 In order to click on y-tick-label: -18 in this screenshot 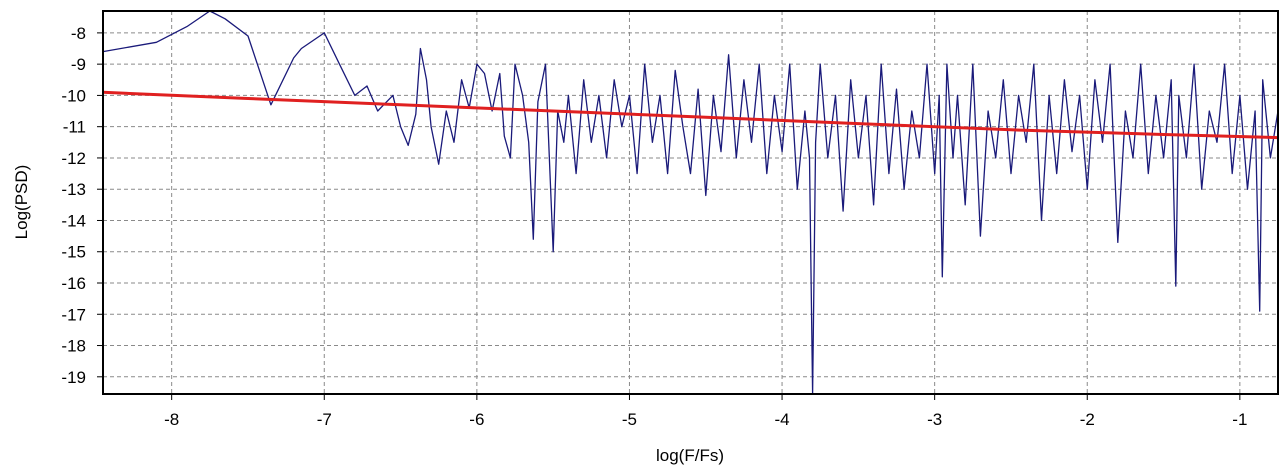, I will do `click(73, 346)`.